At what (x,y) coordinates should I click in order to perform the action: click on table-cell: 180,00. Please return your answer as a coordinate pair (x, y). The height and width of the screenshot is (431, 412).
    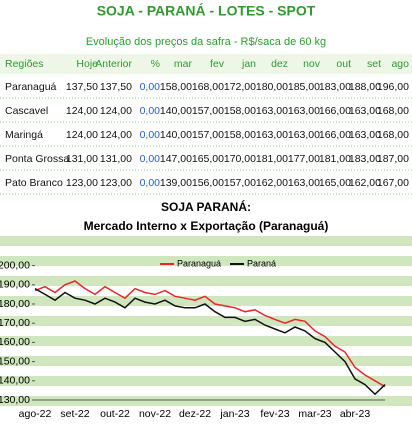
    Looking at the image, I should click on (272, 87).